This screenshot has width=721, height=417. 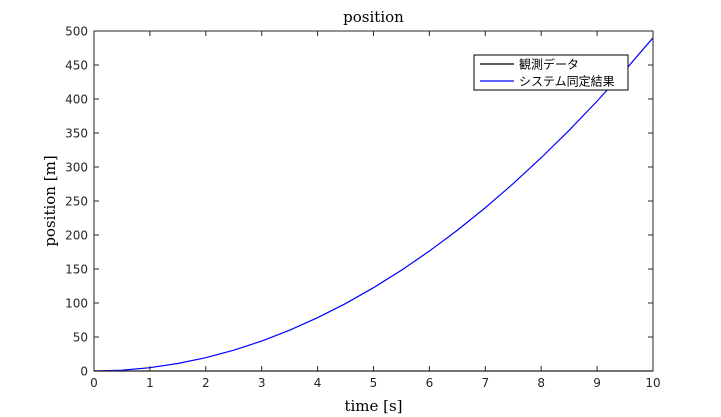 What do you see at coordinates (597, 383) in the screenshot?
I see `x-tick-label: 9` at bounding box center [597, 383].